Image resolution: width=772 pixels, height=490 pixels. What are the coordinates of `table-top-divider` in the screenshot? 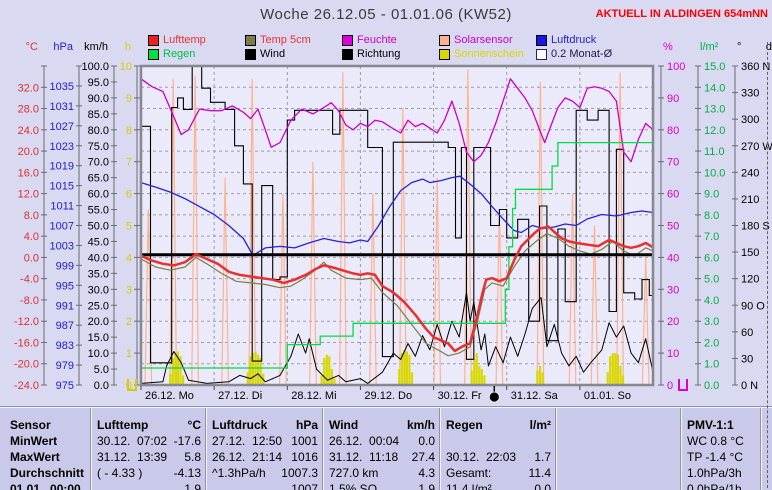 It's located at (386, 407).